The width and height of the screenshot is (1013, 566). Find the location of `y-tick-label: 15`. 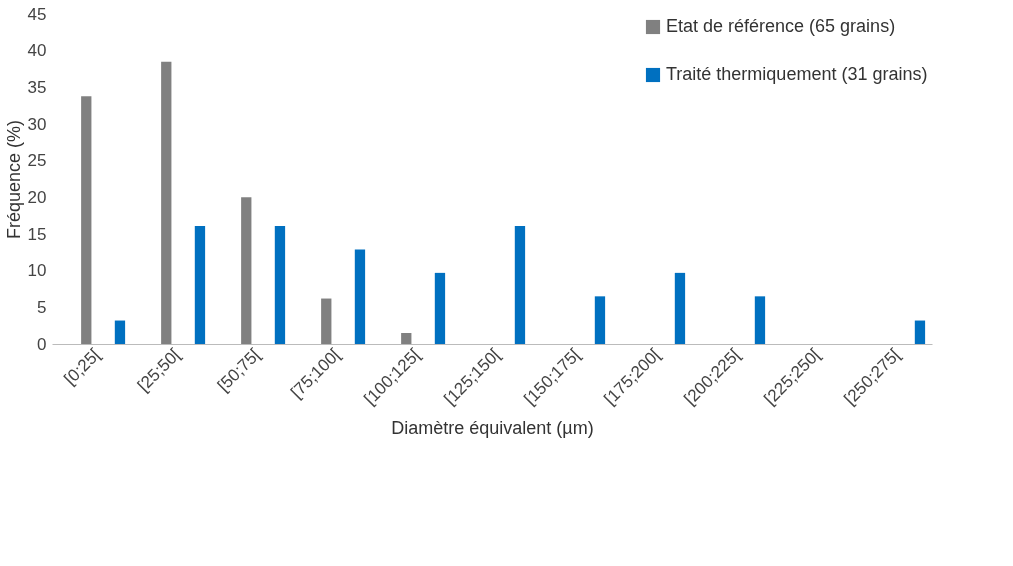

y-tick-label: 15 is located at coordinates (37, 234).